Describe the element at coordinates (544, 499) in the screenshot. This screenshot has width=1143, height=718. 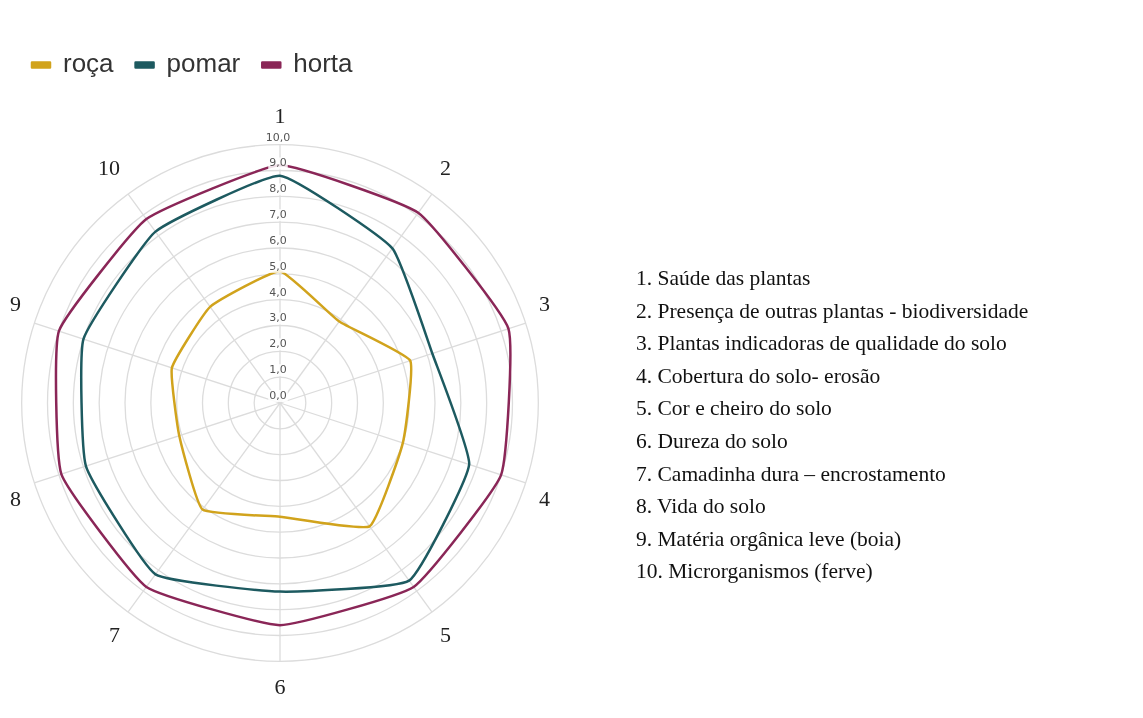
I see `spoke-label: 4` at that location.